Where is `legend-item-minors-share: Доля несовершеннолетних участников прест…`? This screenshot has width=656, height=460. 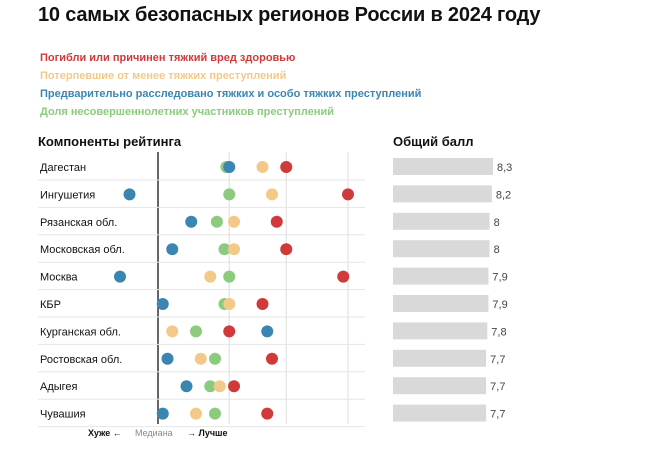 legend-item-minors-share: Доля несовершеннолетних участников прест… is located at coordinates (187, 112).